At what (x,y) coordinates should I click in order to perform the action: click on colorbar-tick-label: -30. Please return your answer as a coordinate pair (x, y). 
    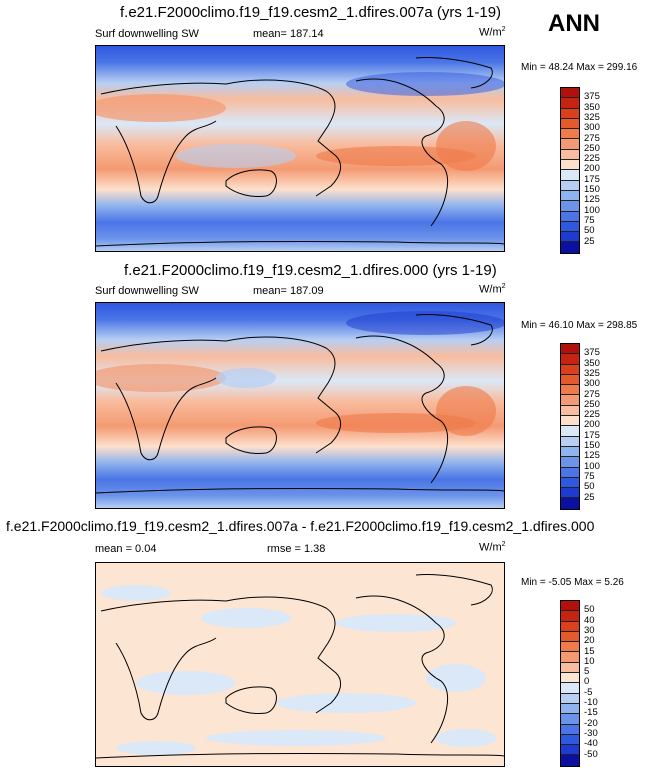
    Looking at the image, I should click on (591, 733).